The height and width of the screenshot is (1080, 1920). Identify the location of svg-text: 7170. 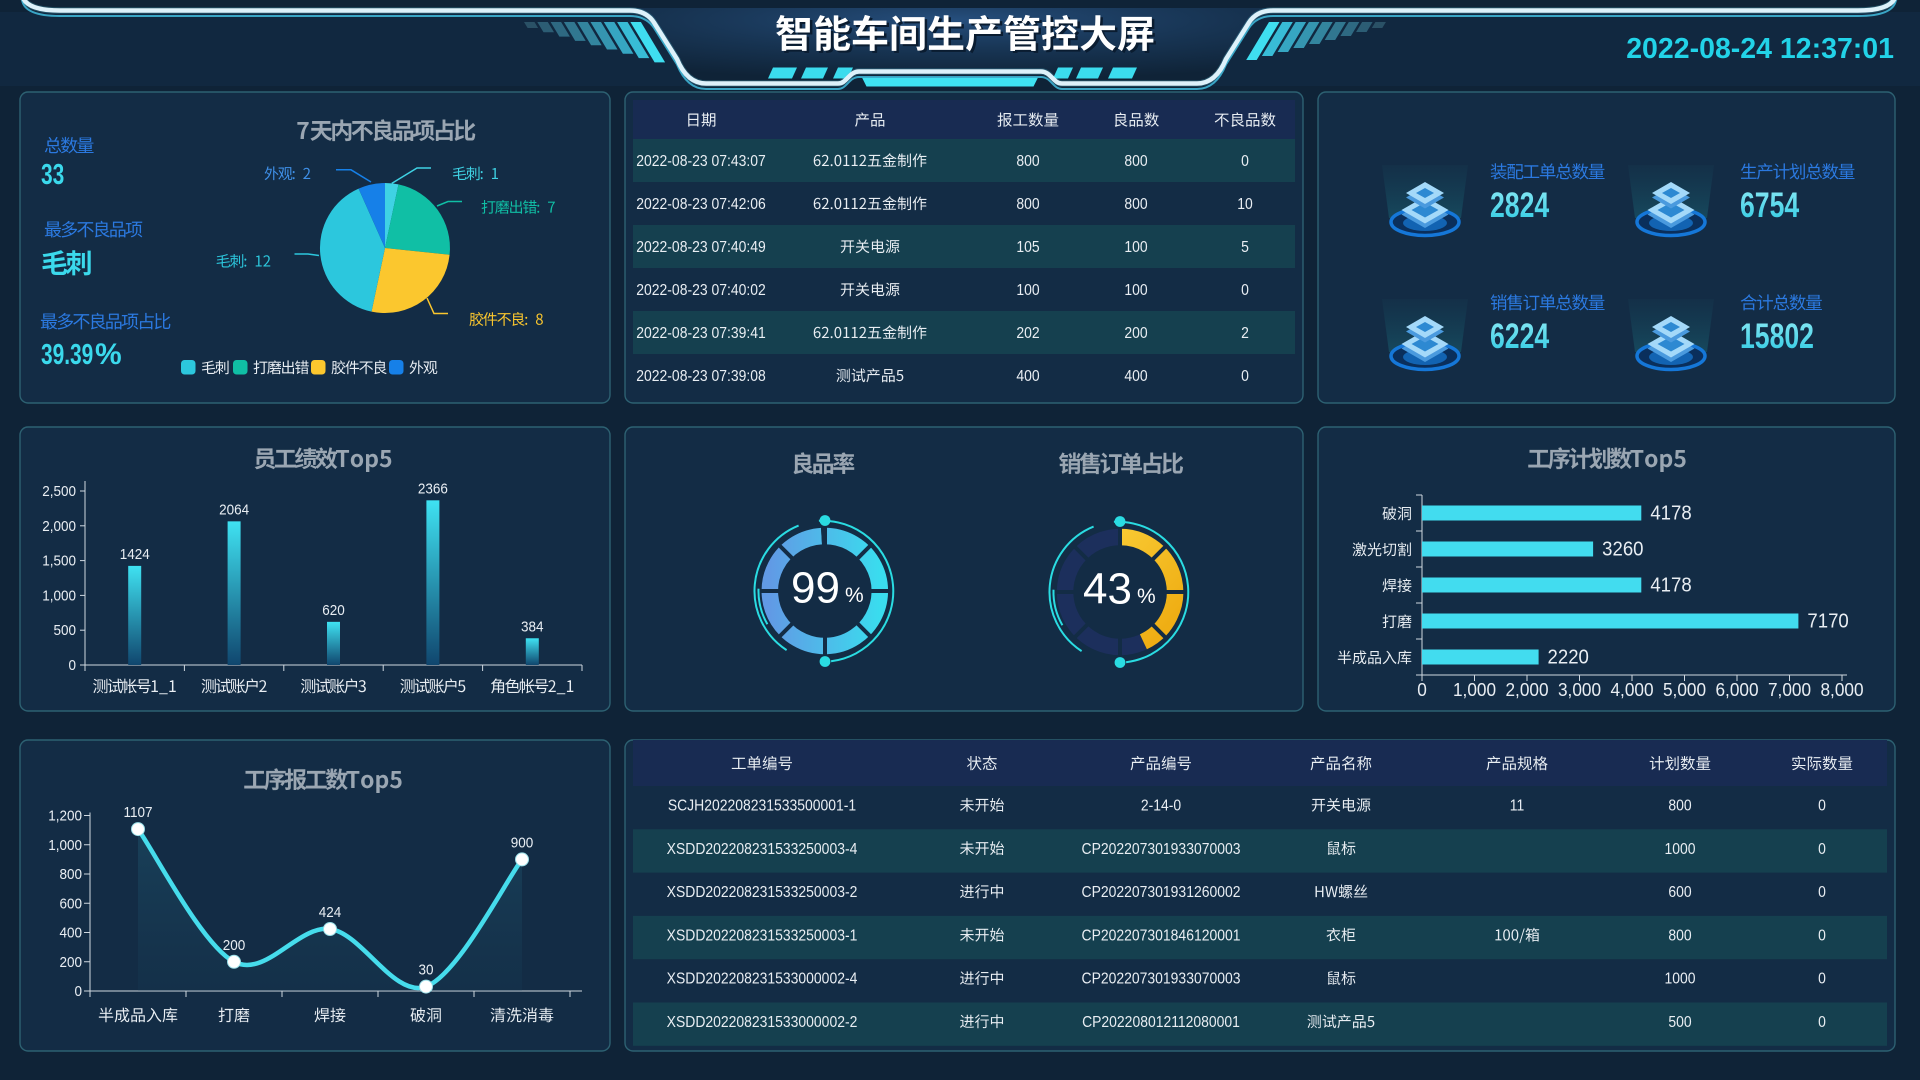
(1827, 622).